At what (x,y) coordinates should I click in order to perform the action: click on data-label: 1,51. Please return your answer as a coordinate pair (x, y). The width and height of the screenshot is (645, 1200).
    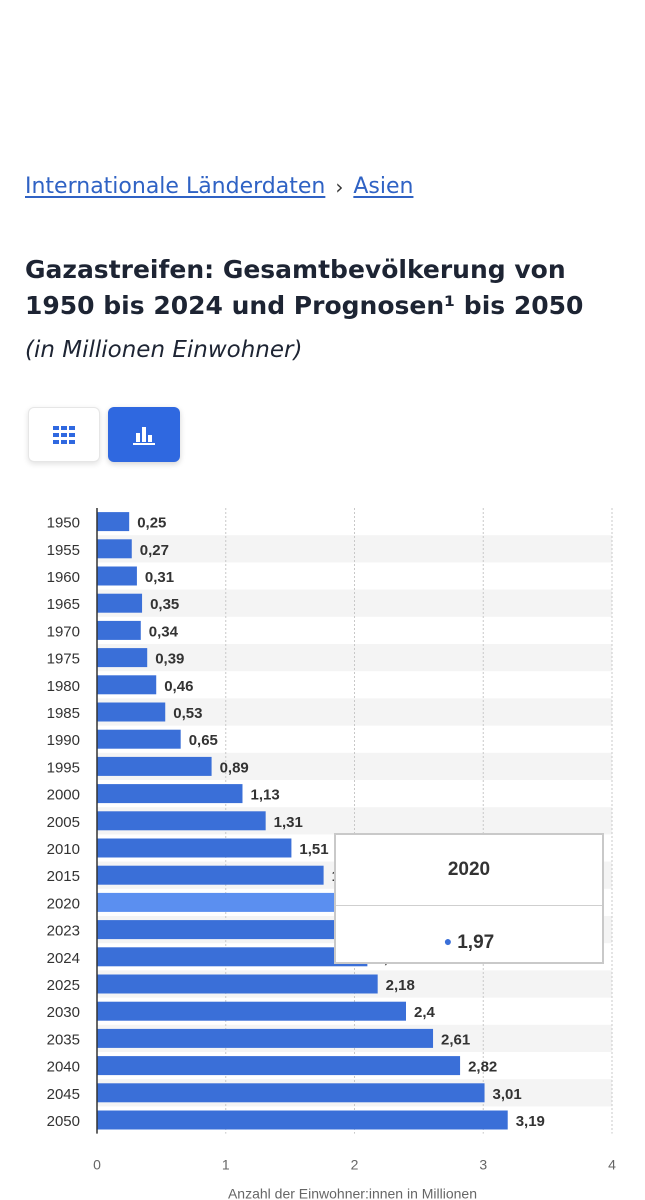
    Looking at the image, I should click on (313, 849).